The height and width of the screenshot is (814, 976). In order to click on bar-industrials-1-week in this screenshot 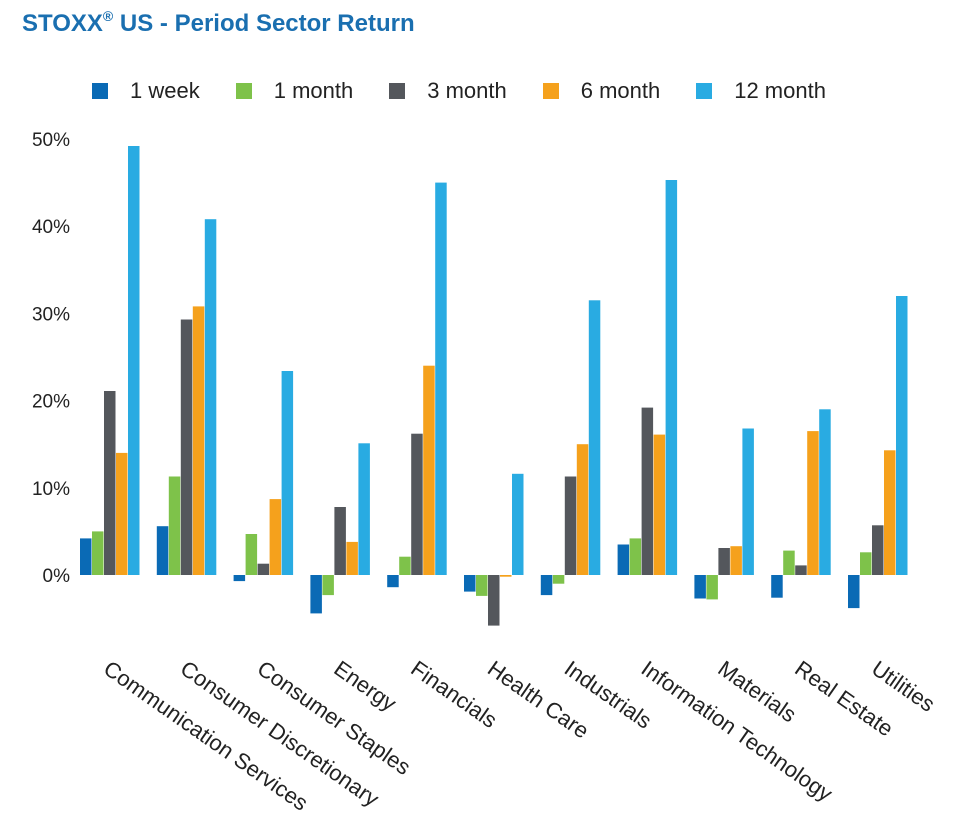, I will do `click(546, 585)`.